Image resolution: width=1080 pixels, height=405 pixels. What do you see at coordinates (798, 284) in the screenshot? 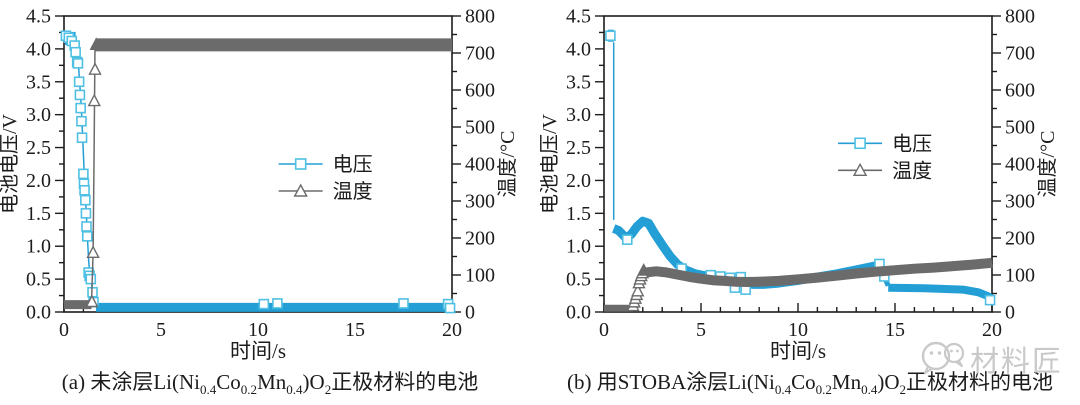
I see `series-temperature` at bounding box center [798, 284].